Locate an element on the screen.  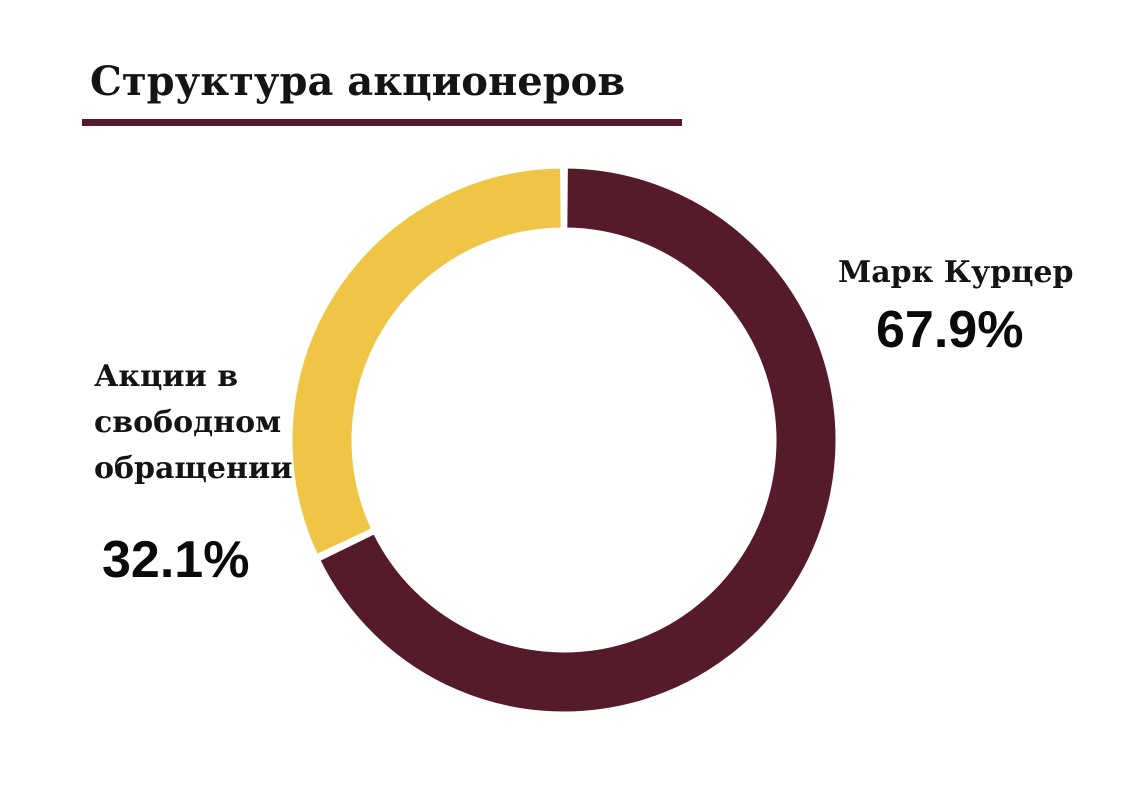
segment-label-free-float: Акции в свободном обращении is located at coordinates (193, 422).